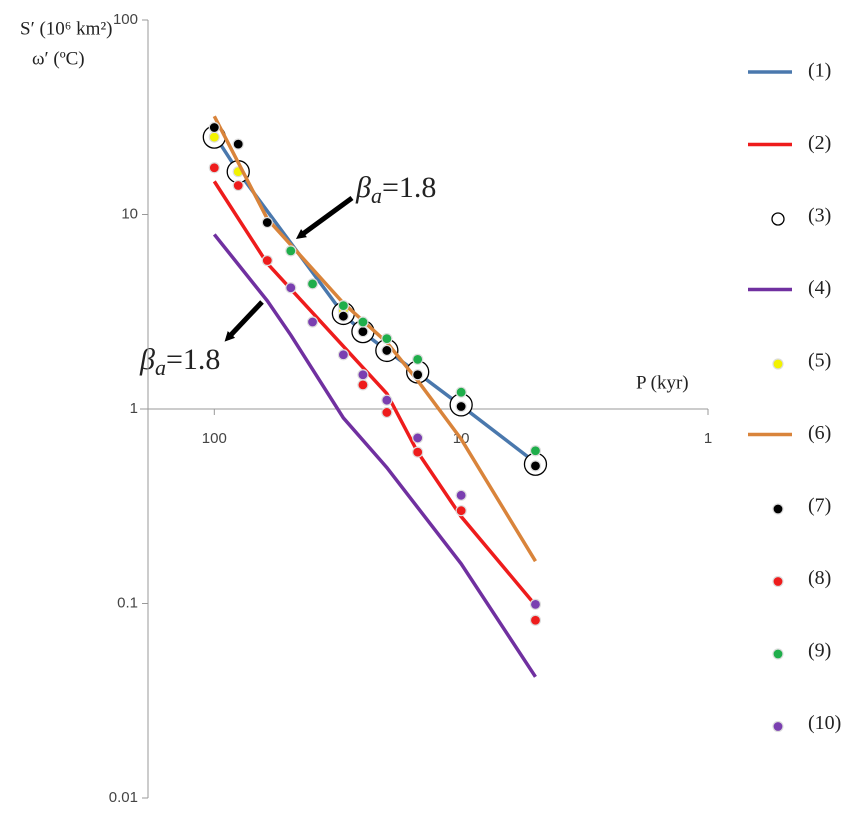 The height and width of the screenshot is (813, 864). I want to click on legend-label: (3), so click(819, 216).